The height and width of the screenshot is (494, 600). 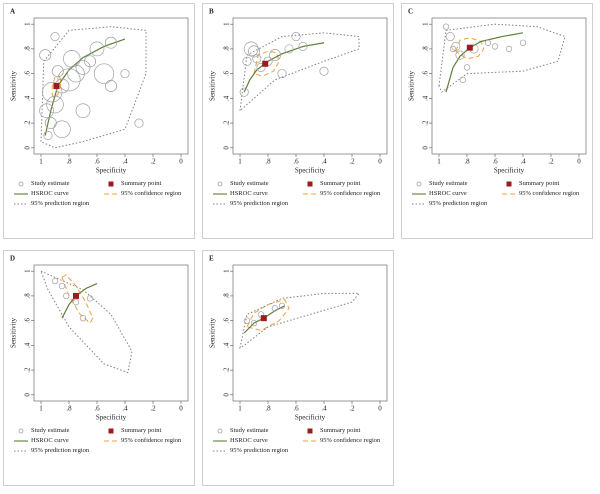 I want to click on x-tick-label: .8, so click(x=69, y=409).